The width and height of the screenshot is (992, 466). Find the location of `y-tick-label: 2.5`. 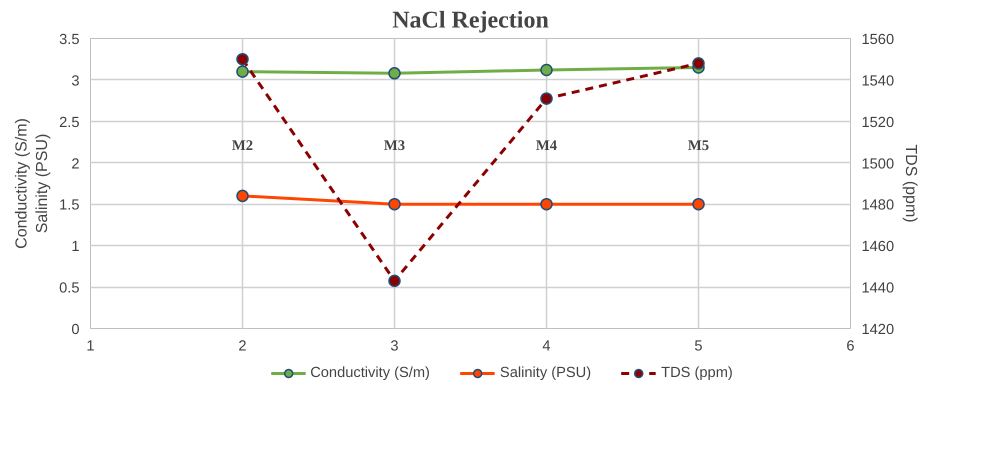

y-tick-label: 2.5 is located at coordinates (69, 122).